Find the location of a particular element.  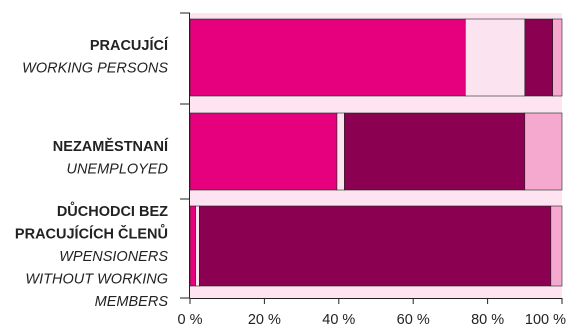

category-sublabel: UNEMPLOYED is located at coordinates (117, 170).